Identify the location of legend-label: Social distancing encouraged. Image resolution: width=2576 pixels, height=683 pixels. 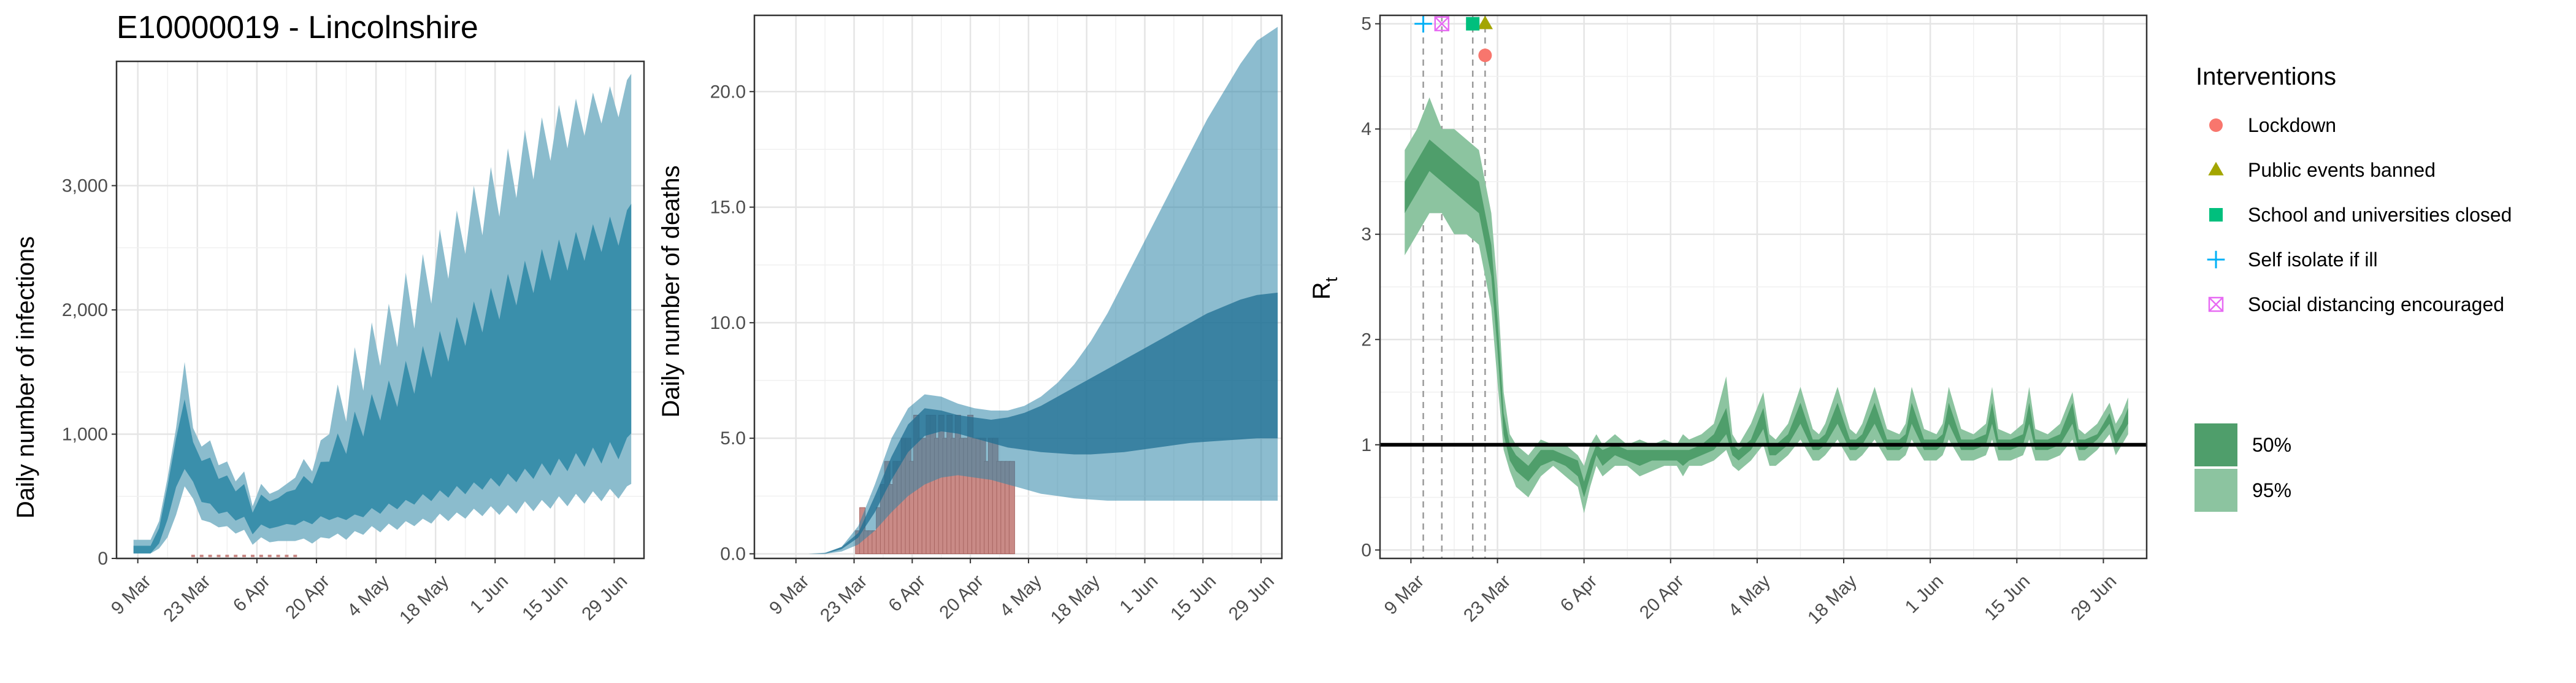
(2376, 304).